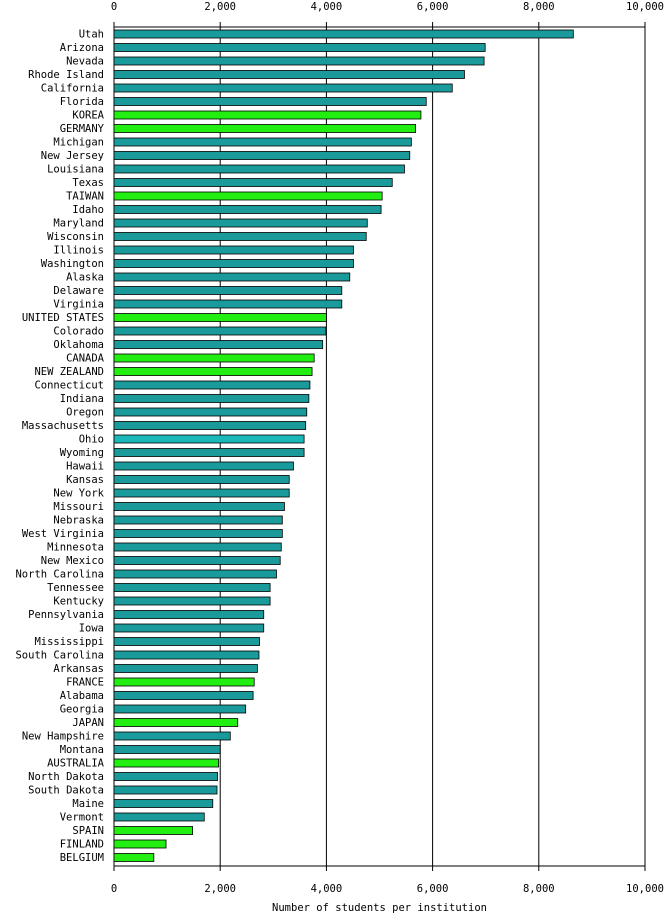  What do you see at coordinates (88, 831) in the screenshot?
I see `category-label: SPAIN` at bounding box center [88, 831].